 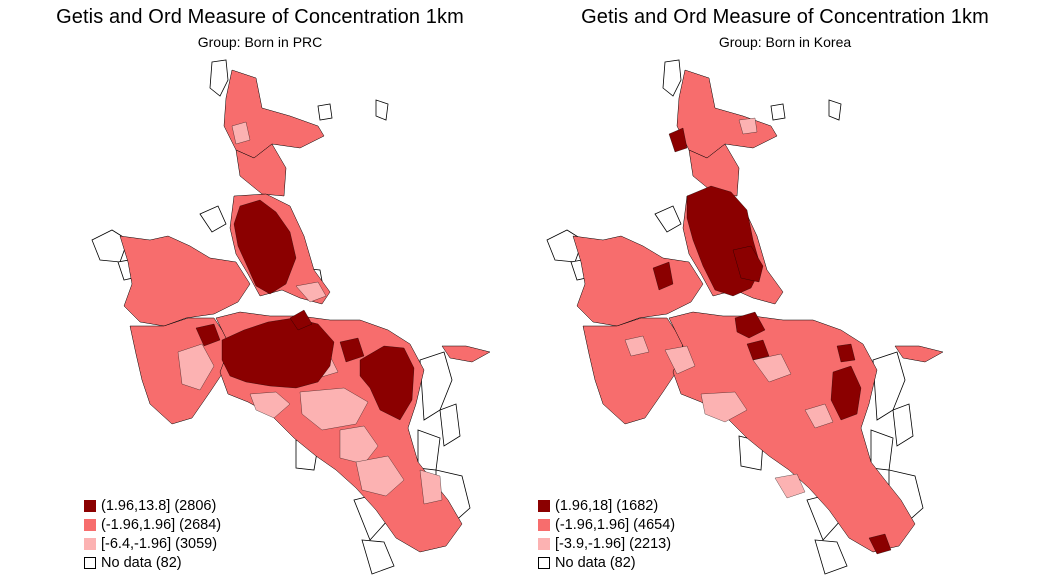 What do you see at coordinates (729, 308) in the screenshot?
I see `low-regions` at bounding box center [729, 308].